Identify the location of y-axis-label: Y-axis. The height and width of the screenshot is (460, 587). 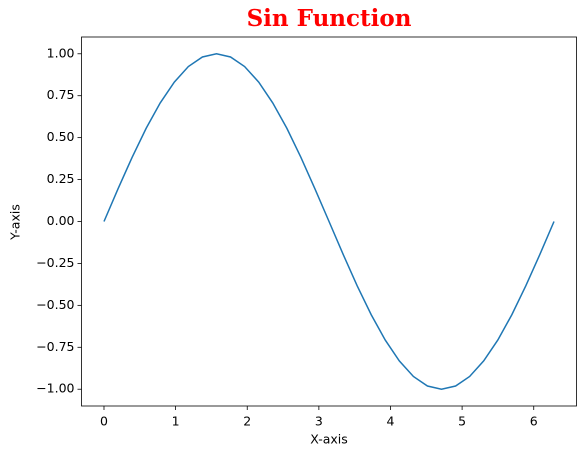
(15, 222).